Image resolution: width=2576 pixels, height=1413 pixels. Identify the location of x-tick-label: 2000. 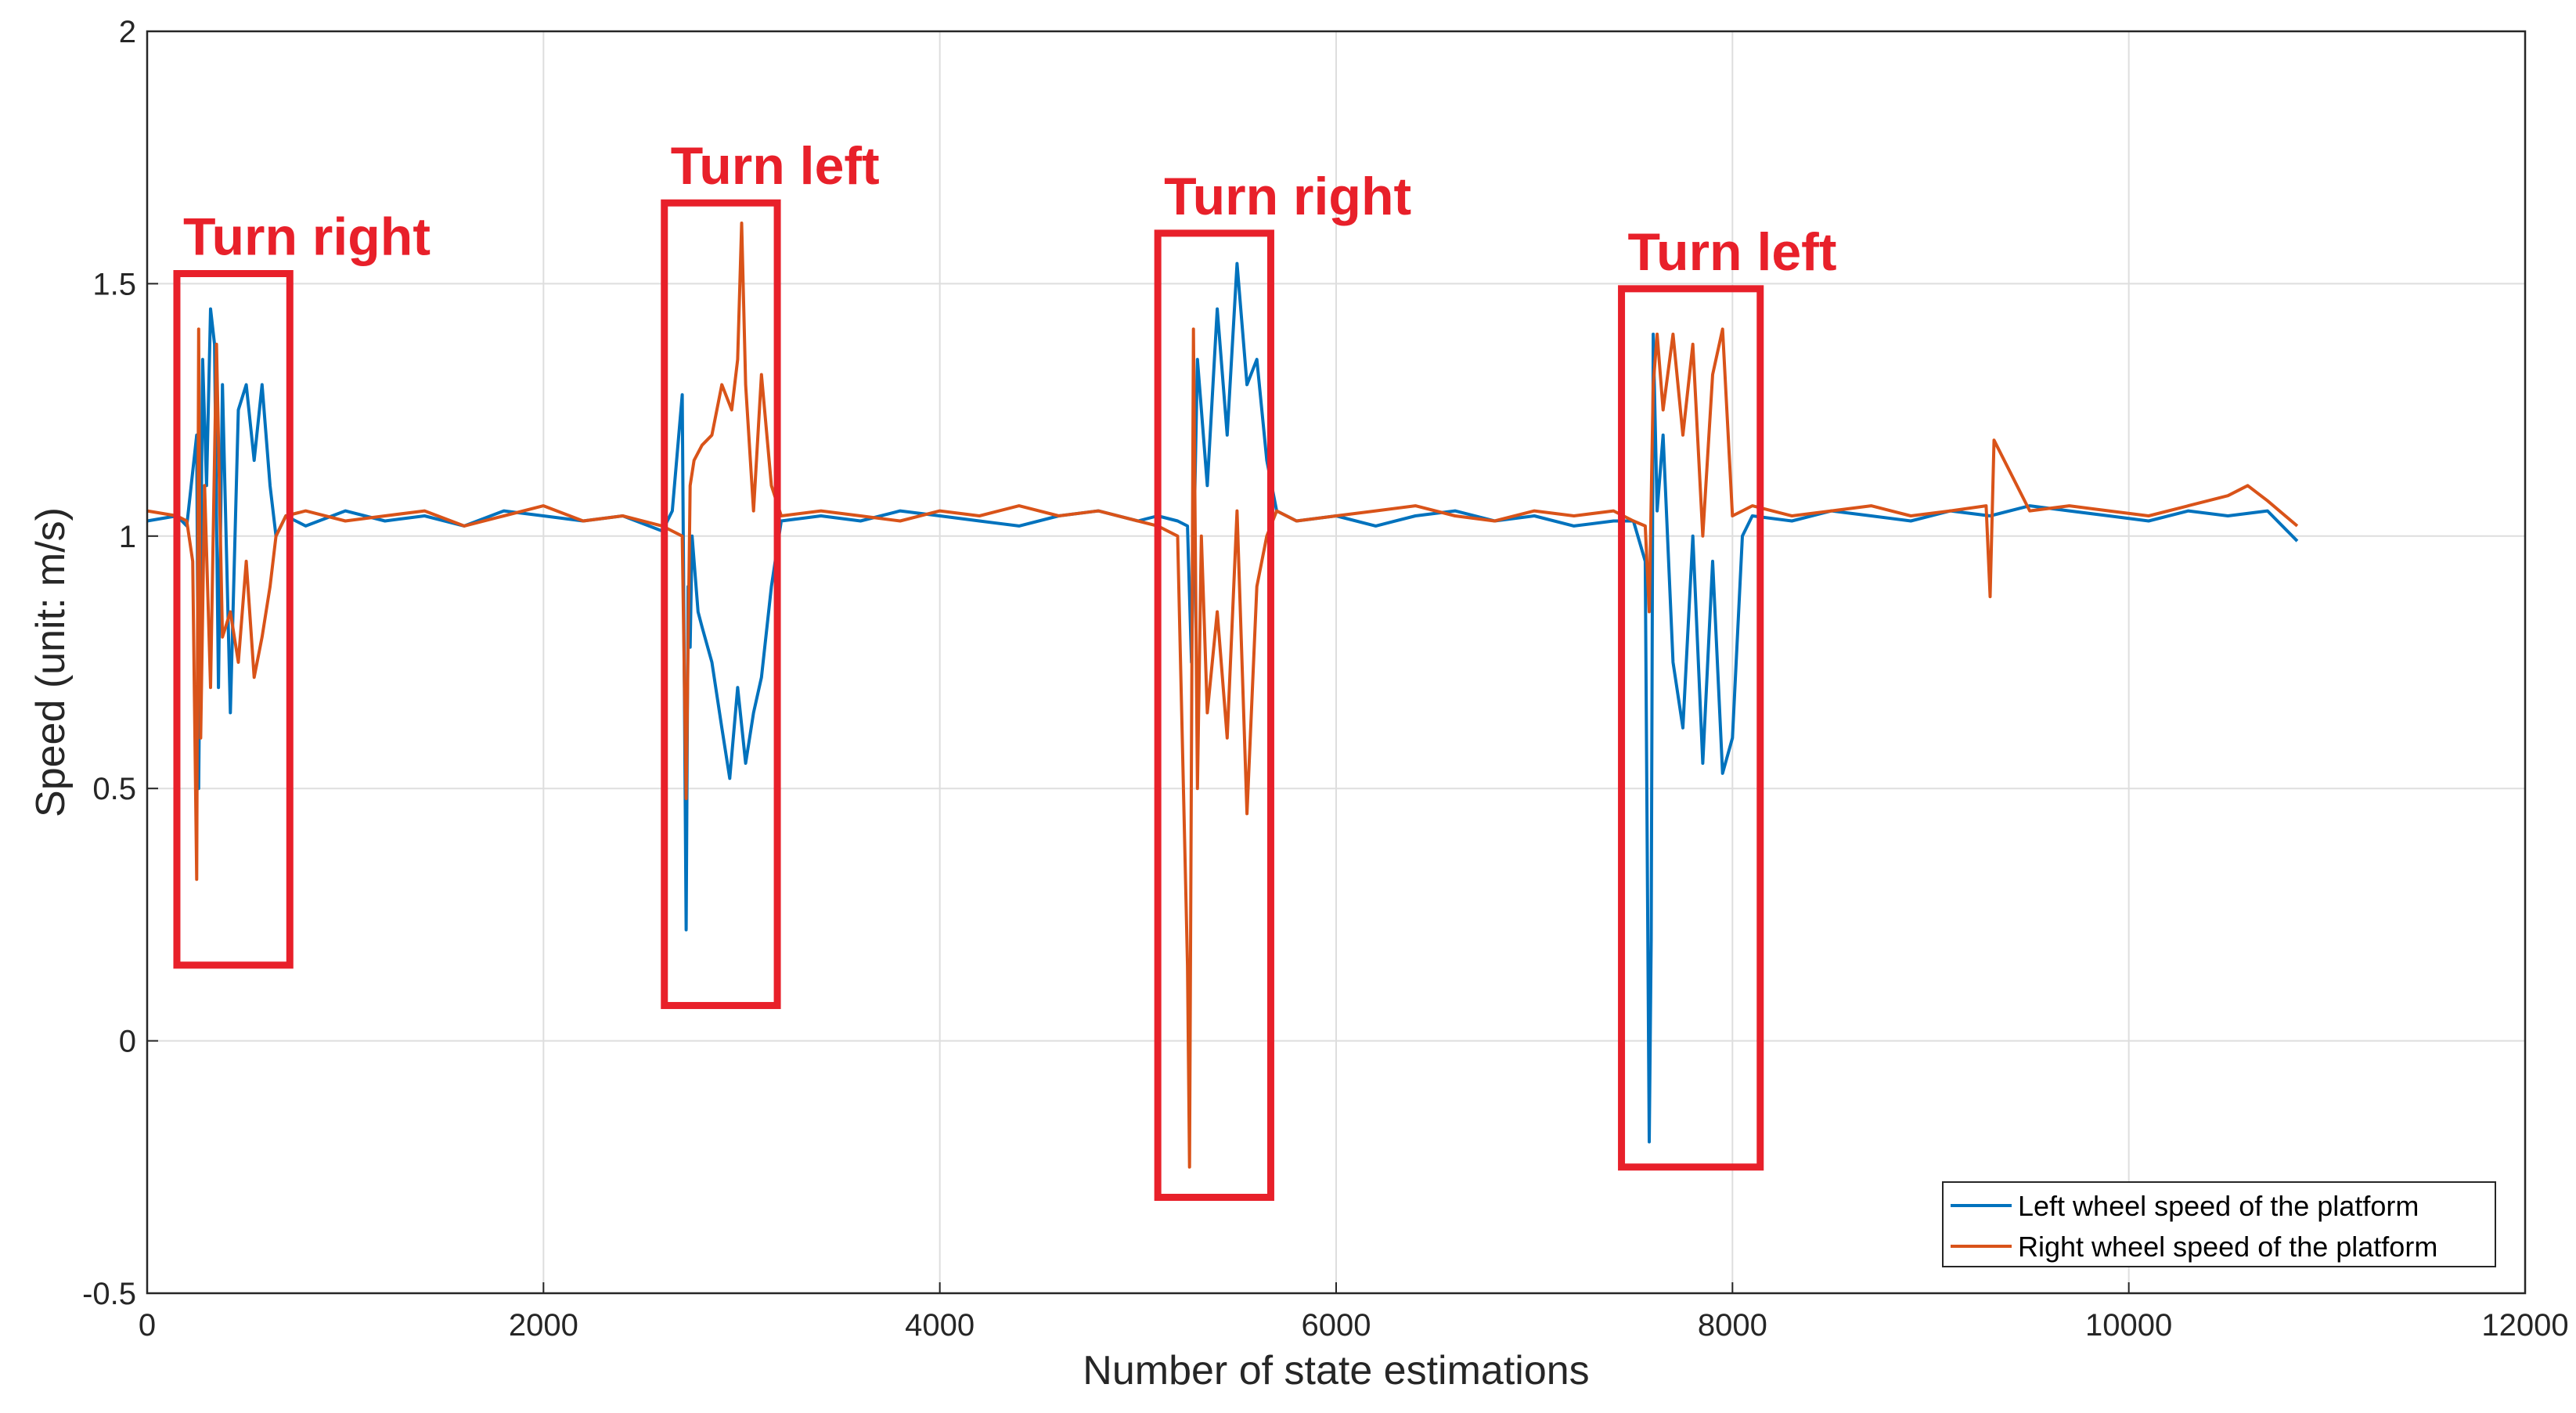
(543, 1325).